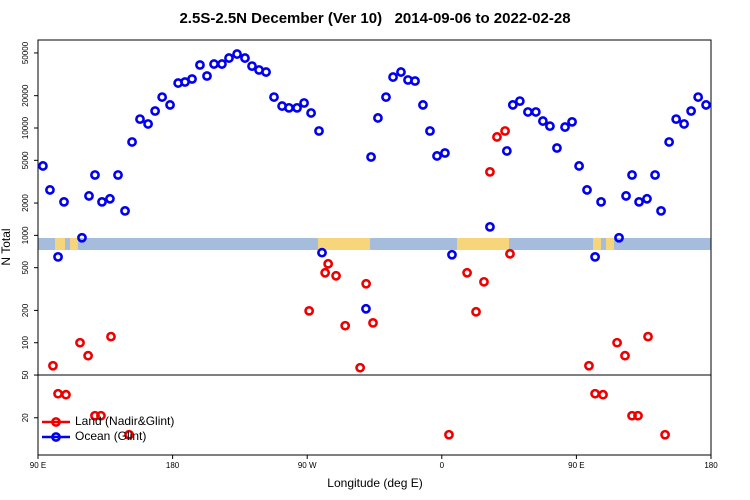  Describe the element at coordinates (307, 465) in the screenshot. I see `x-tick-label: 90 W` at that location.